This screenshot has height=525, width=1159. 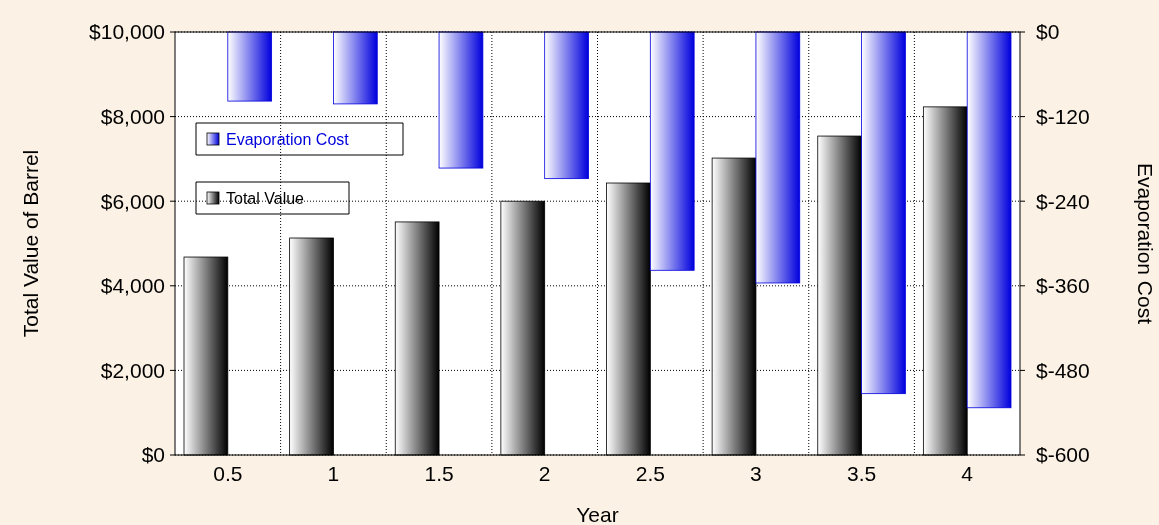 I want to click on y2-tick-label: $-240, so click(x=1063, y=201).